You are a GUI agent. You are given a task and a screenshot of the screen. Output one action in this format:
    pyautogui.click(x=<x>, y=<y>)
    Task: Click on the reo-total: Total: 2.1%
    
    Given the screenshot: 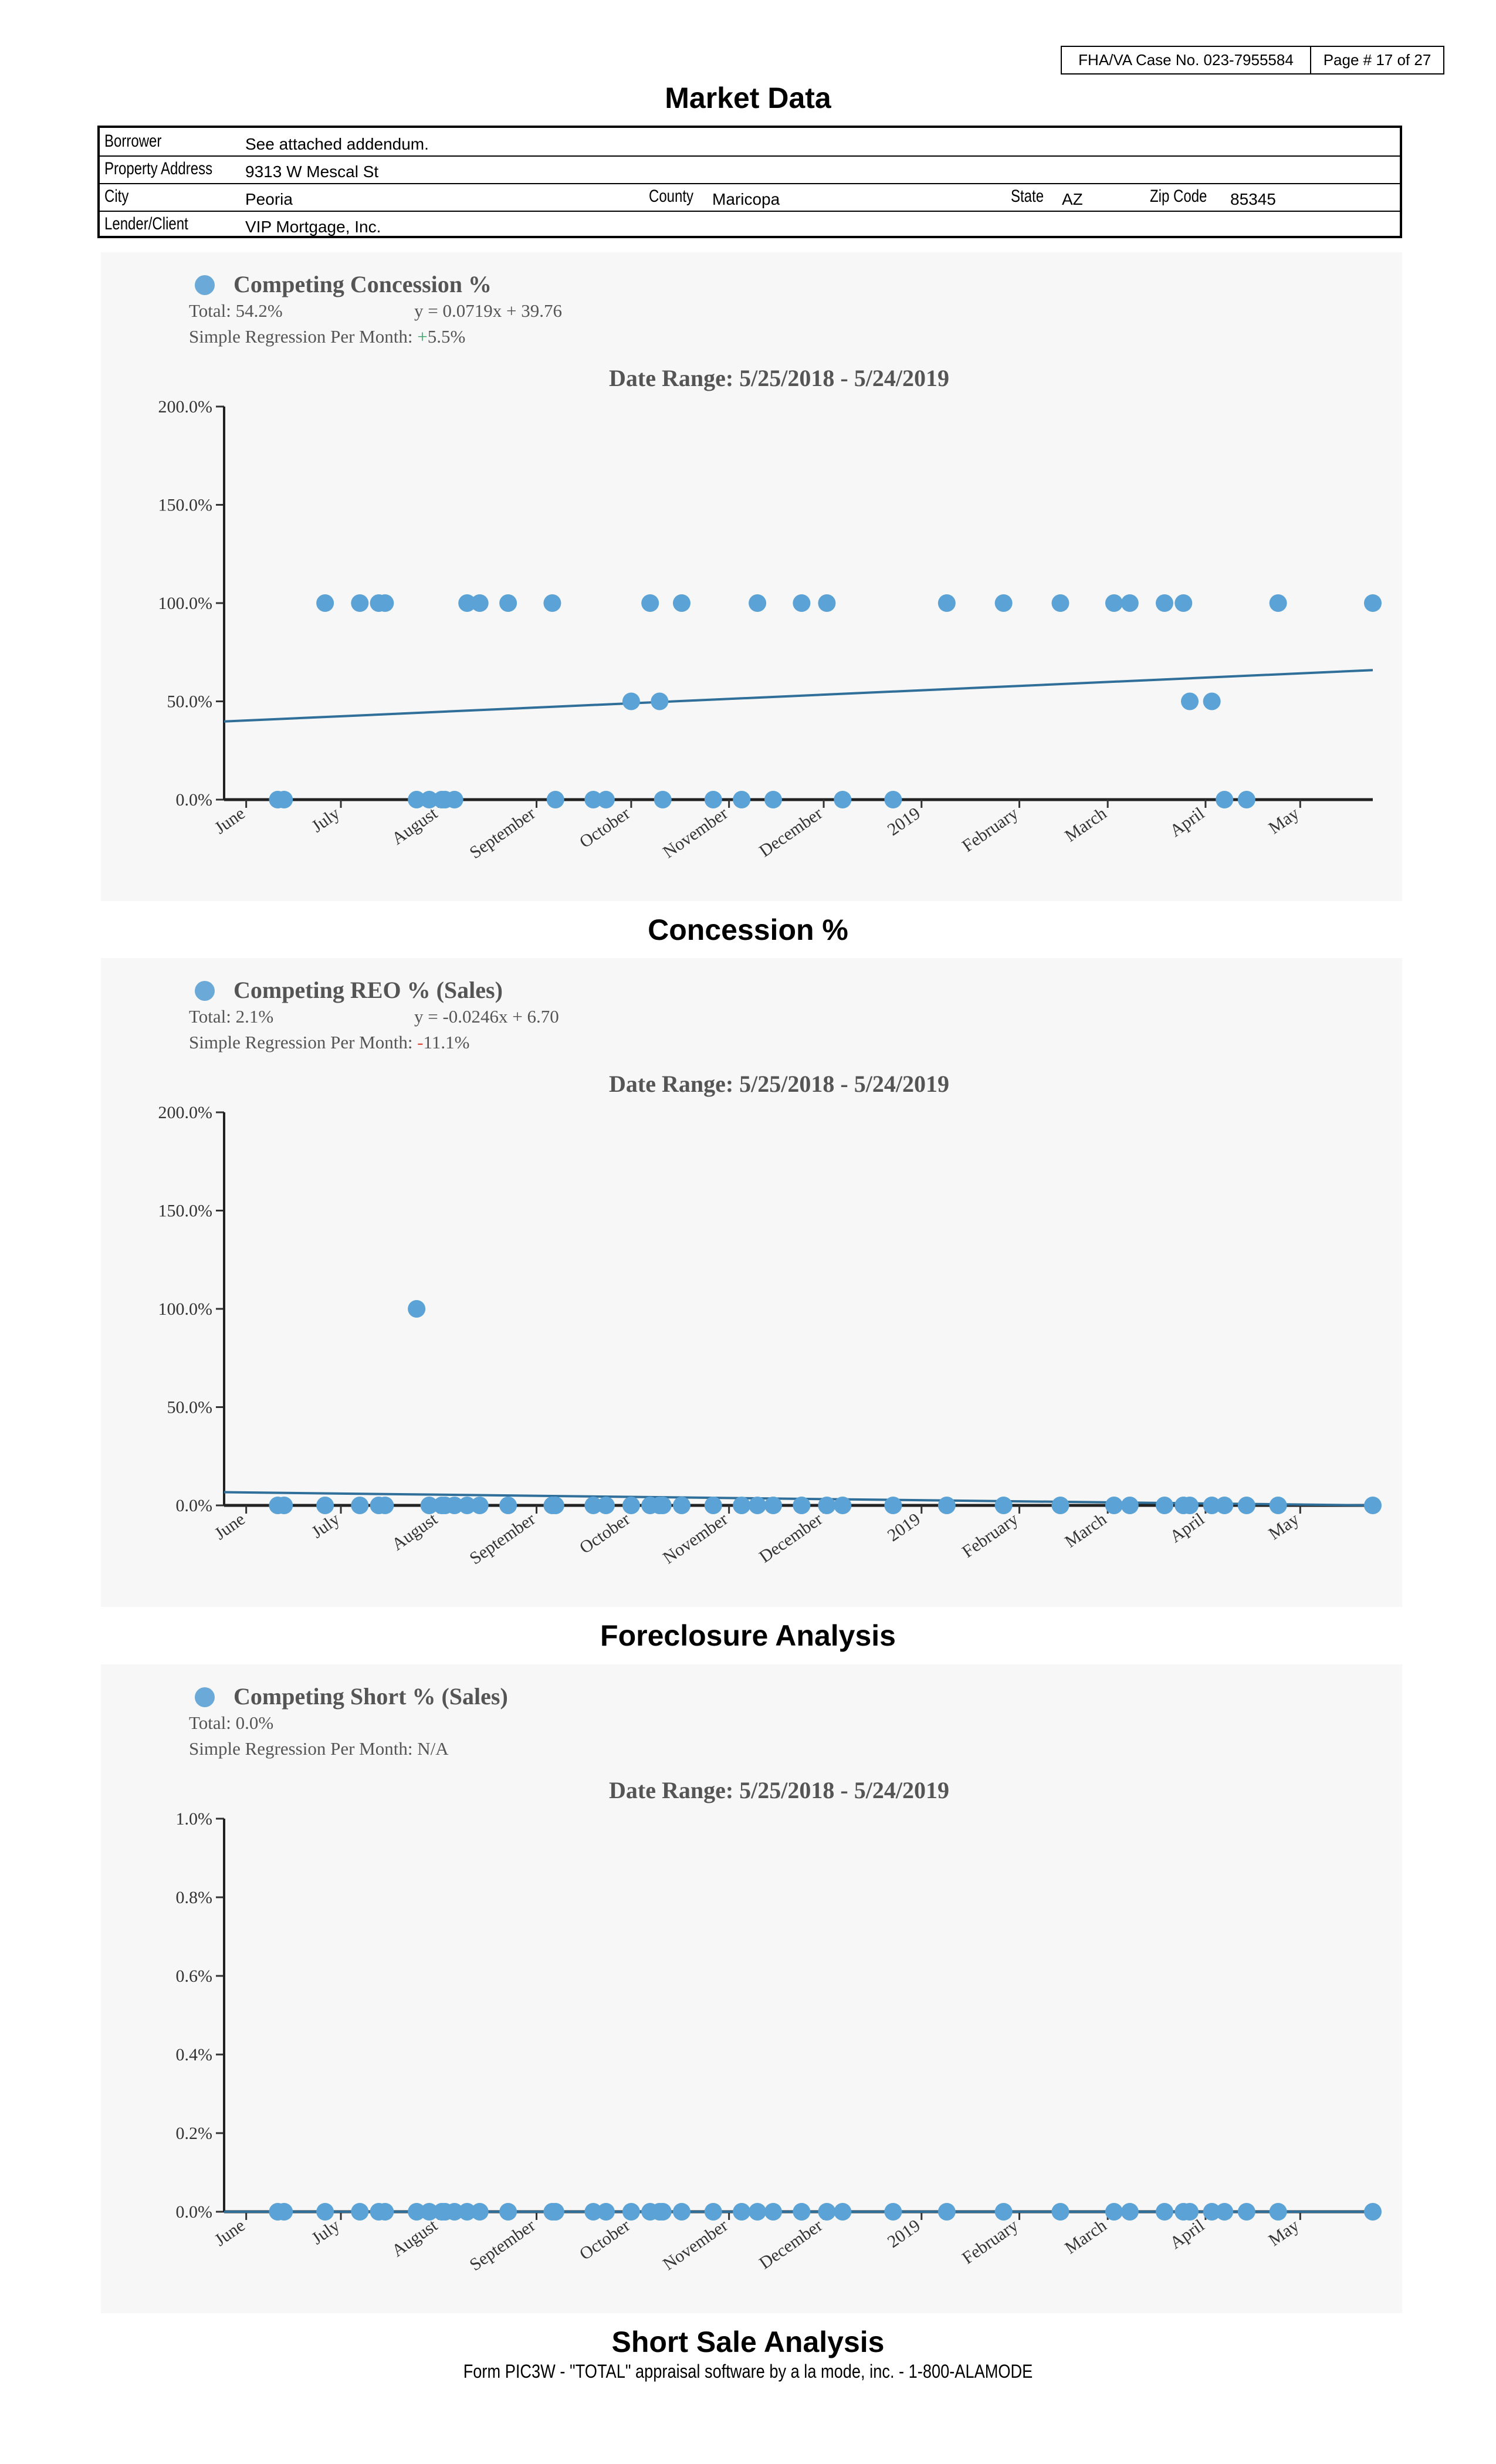 What is the action you would take?
    pyautogui.click(x=231, y=1016)
    